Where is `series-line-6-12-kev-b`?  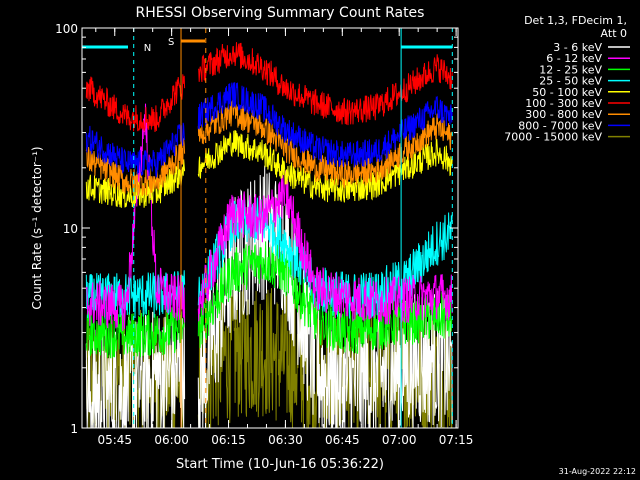
series-line-6-12-kev-b is located at coordinates (325, 247).